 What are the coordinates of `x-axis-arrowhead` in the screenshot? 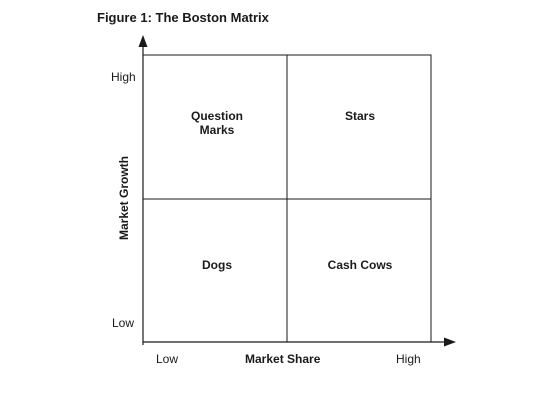 It's located at (450, 342).